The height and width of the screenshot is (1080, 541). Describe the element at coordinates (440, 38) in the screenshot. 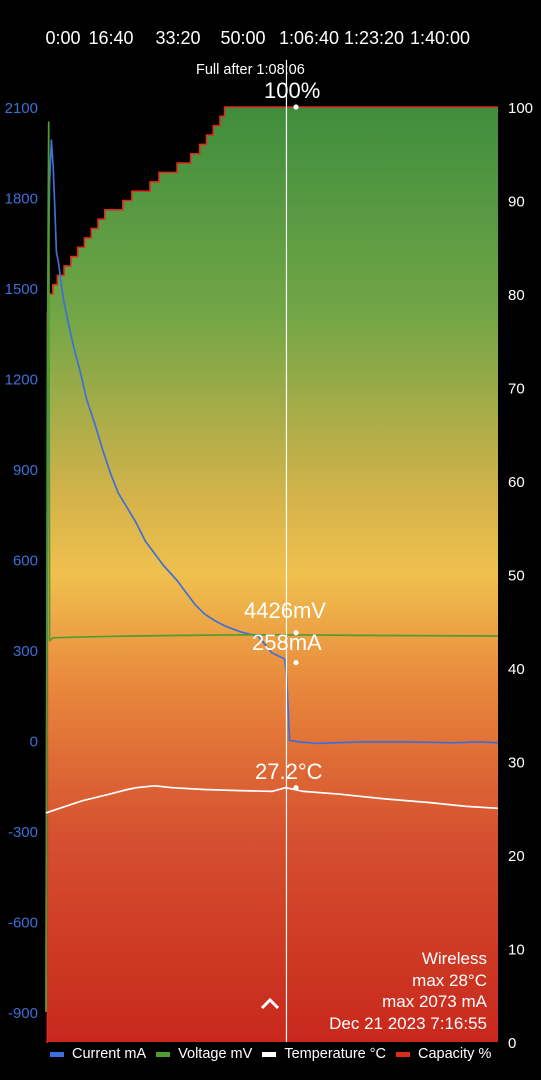

I see `x-axis-tick: 1:40:00` at that location.